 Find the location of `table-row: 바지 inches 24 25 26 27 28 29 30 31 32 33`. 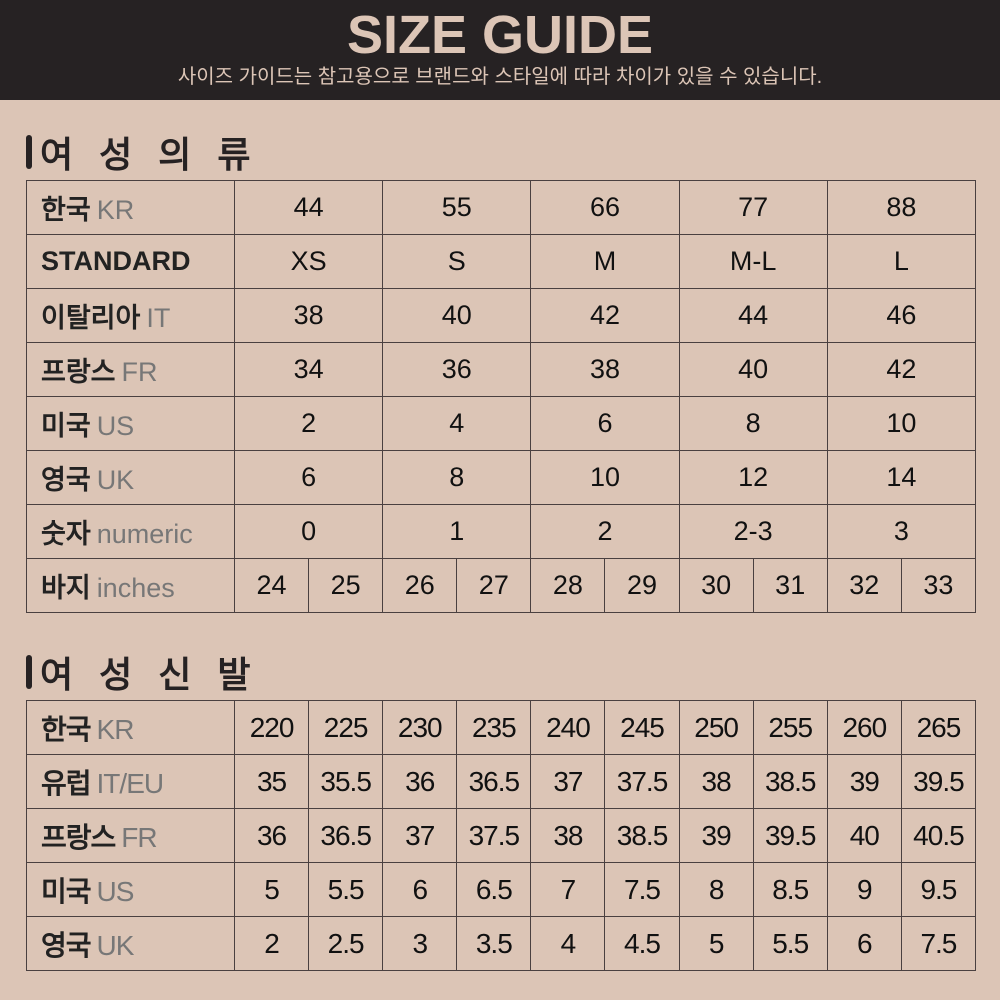

table-row: 바지 inches 24 25 26 27 28 29 30 31 32 33 is located at coordinates (501, 585).